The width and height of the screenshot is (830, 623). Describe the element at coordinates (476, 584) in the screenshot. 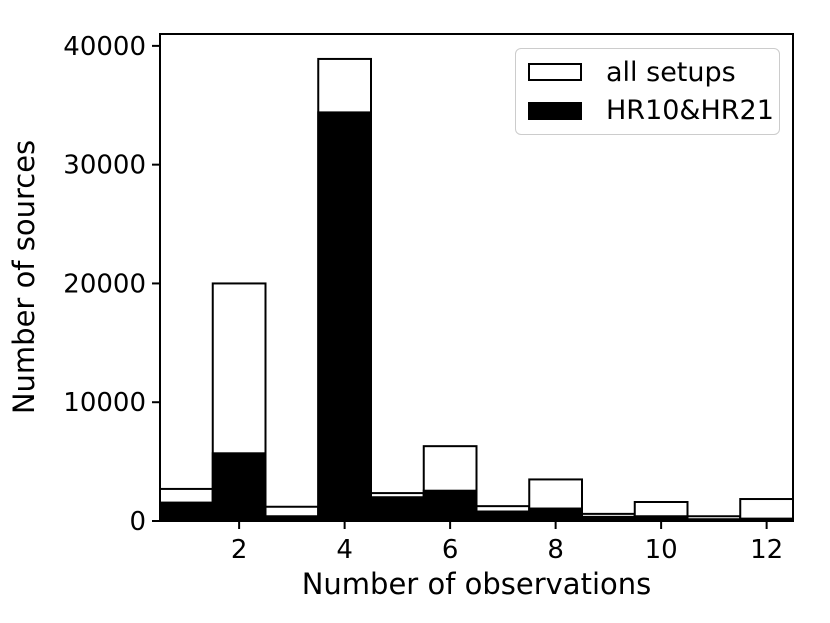

I see `x-axis-label: Number of observations` at that location.